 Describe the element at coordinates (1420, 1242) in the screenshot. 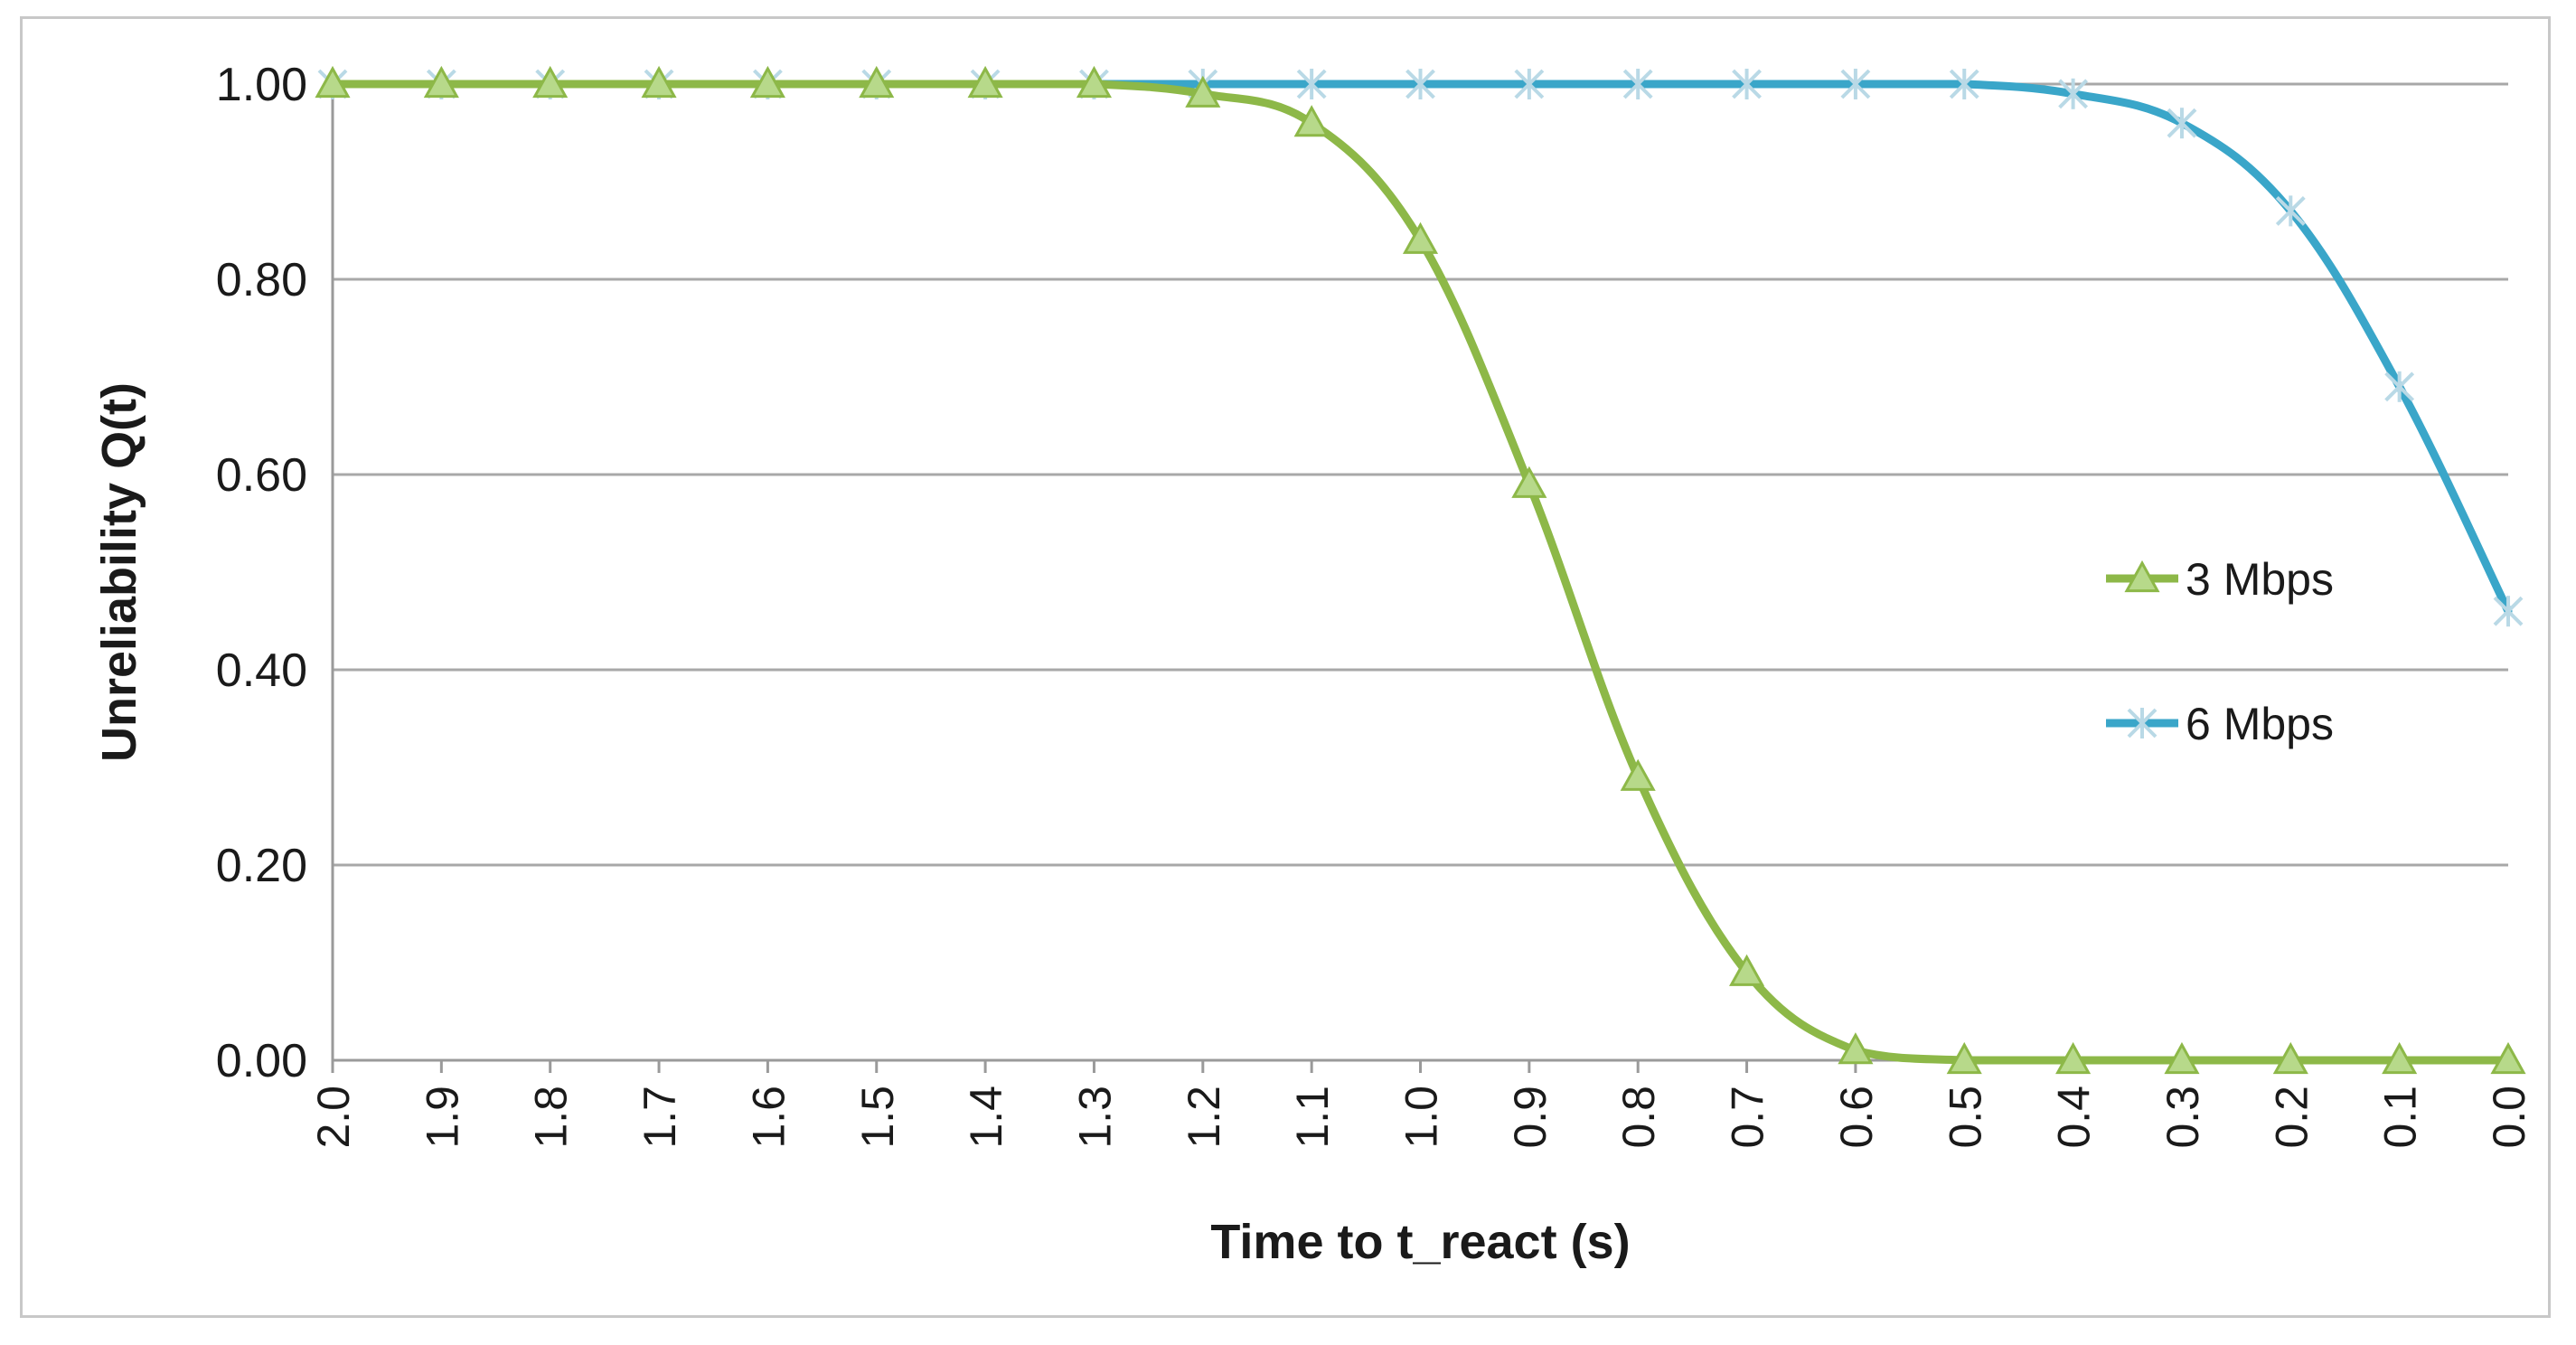

I see `x-axis-title: Time to t_react (s)` at that location.